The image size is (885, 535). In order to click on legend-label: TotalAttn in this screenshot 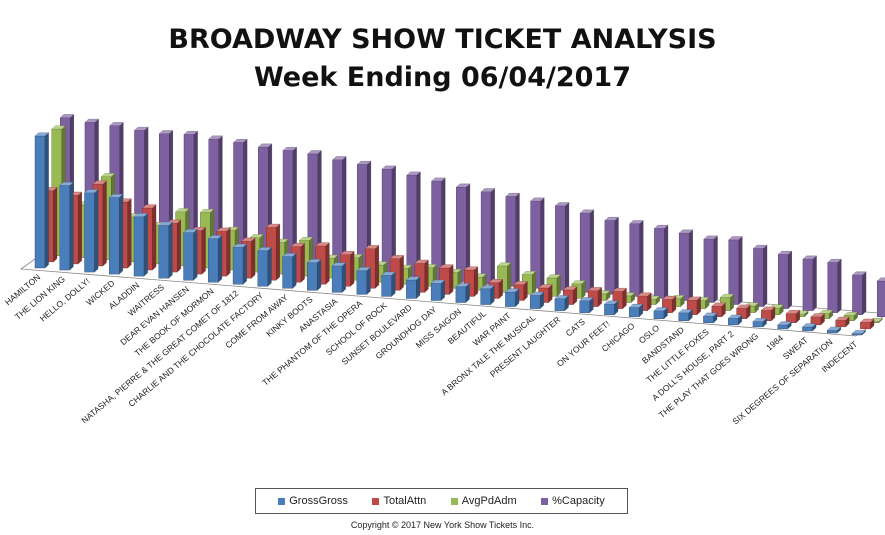, I will do `click(405, 501)`.